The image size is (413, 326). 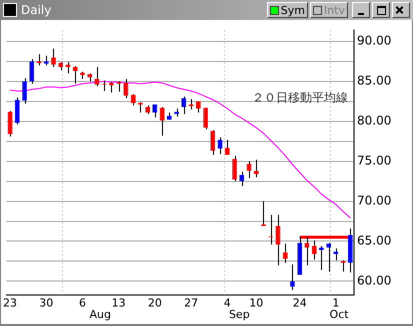 What do you see at coordinates (374, 41) in the screenshot?
I see `y-tick-label: 90.00` at bounding box center [374, 41].